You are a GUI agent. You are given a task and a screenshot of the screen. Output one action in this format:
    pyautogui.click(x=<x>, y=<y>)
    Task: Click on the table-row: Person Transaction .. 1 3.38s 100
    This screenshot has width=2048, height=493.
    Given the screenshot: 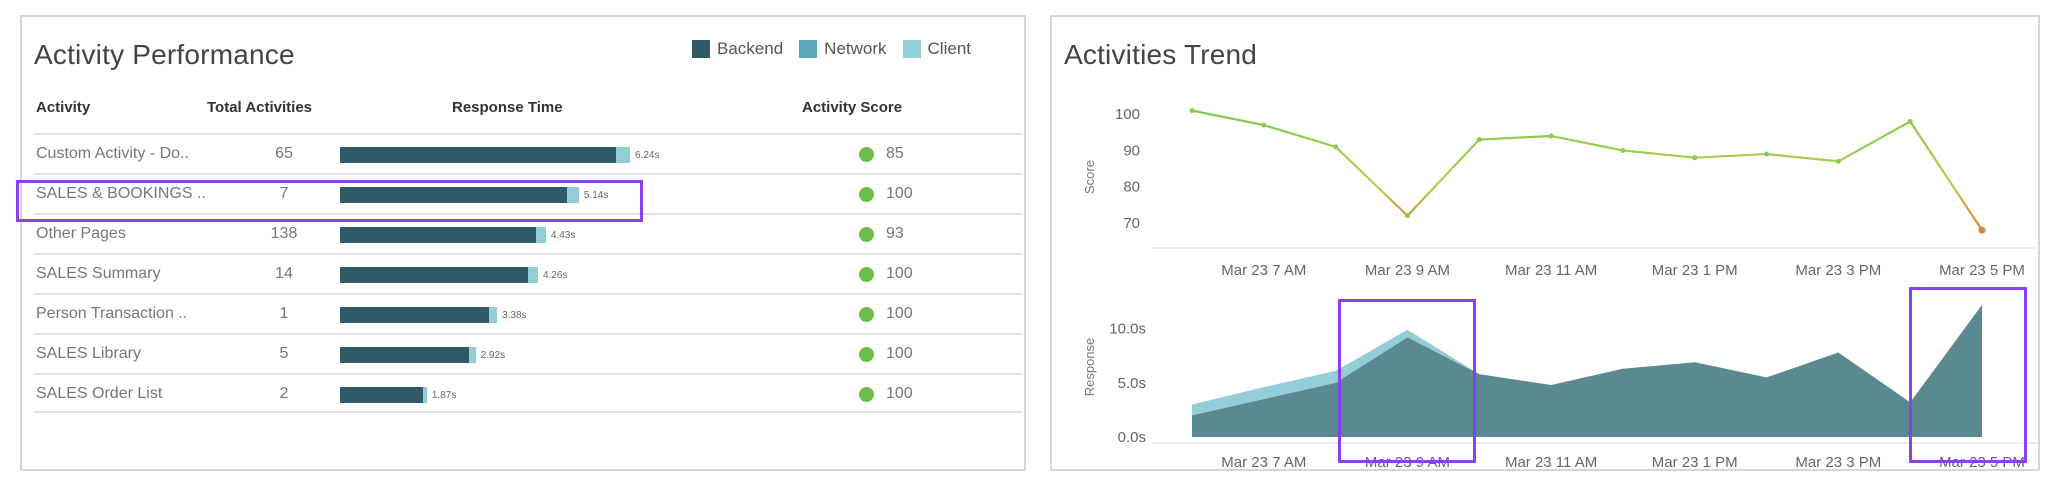 What is the action you would take?
    pyautogui.click(x=528, y=313)
    